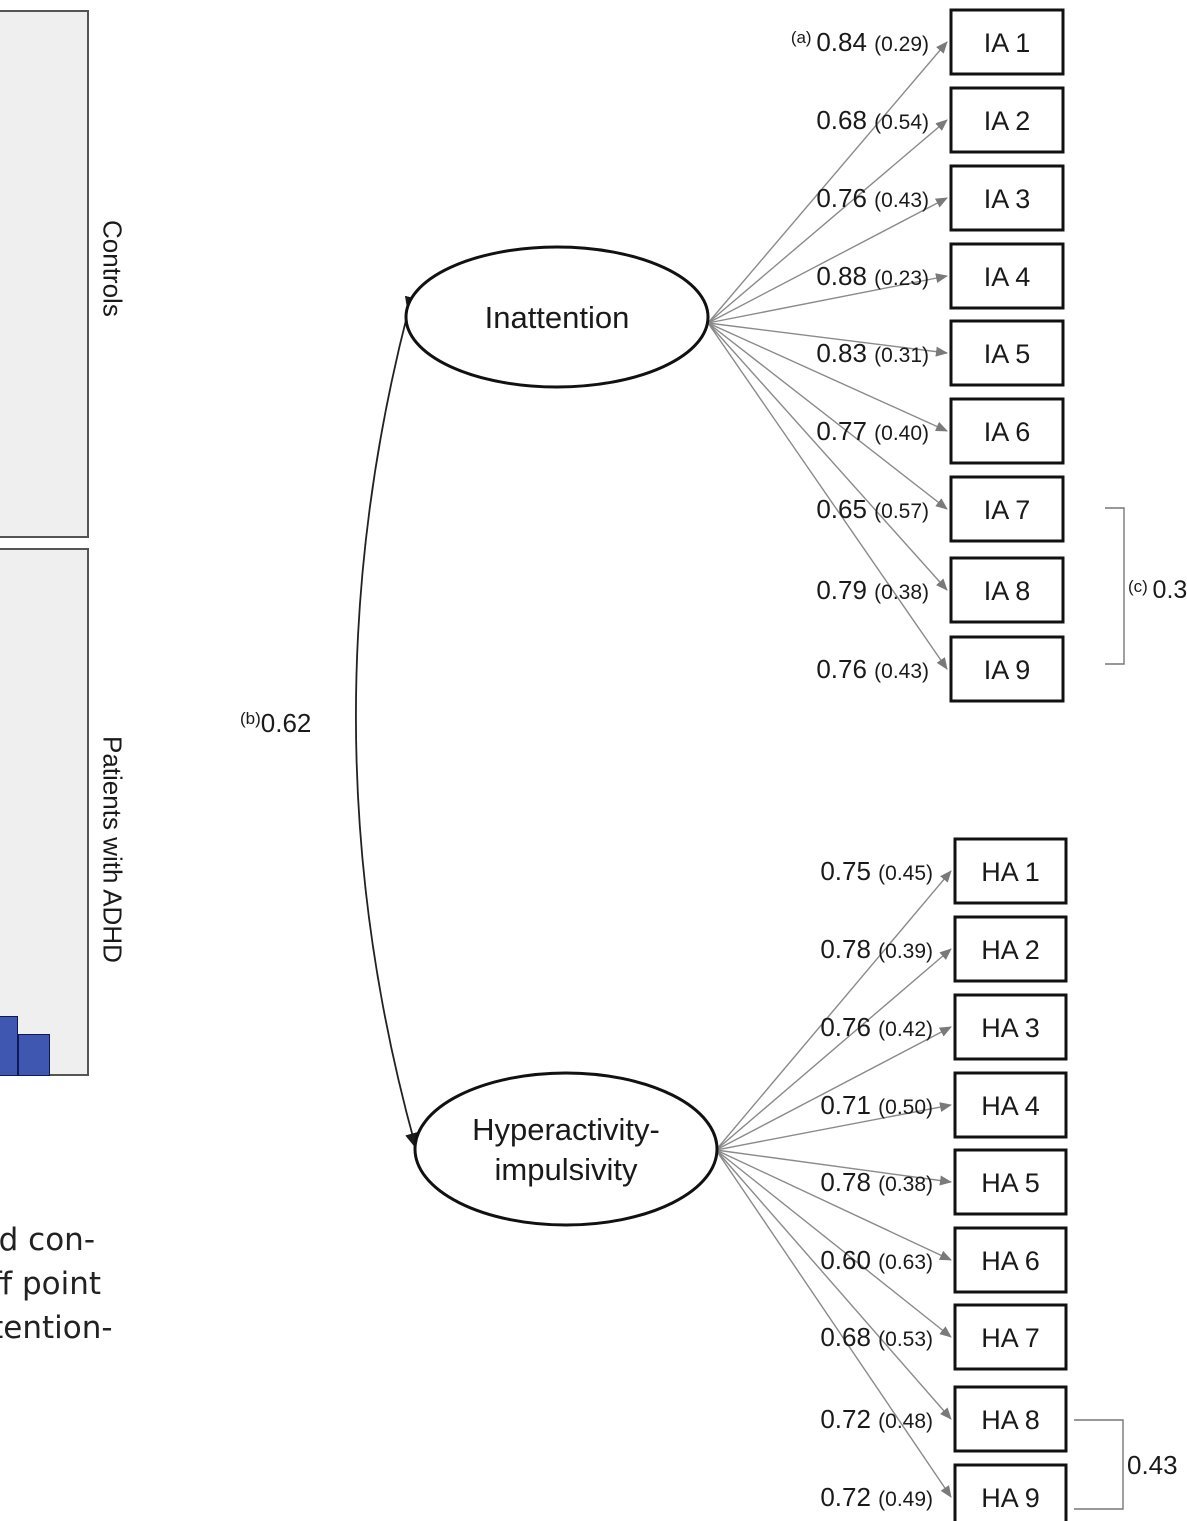 The width and height of the screenshot is (1187, 1521). What do you see at coordinates (872, 120) in the screenshot?
I see `inattention-loading-value: 0.68 (0.54)` at bounding box center [872, 120].